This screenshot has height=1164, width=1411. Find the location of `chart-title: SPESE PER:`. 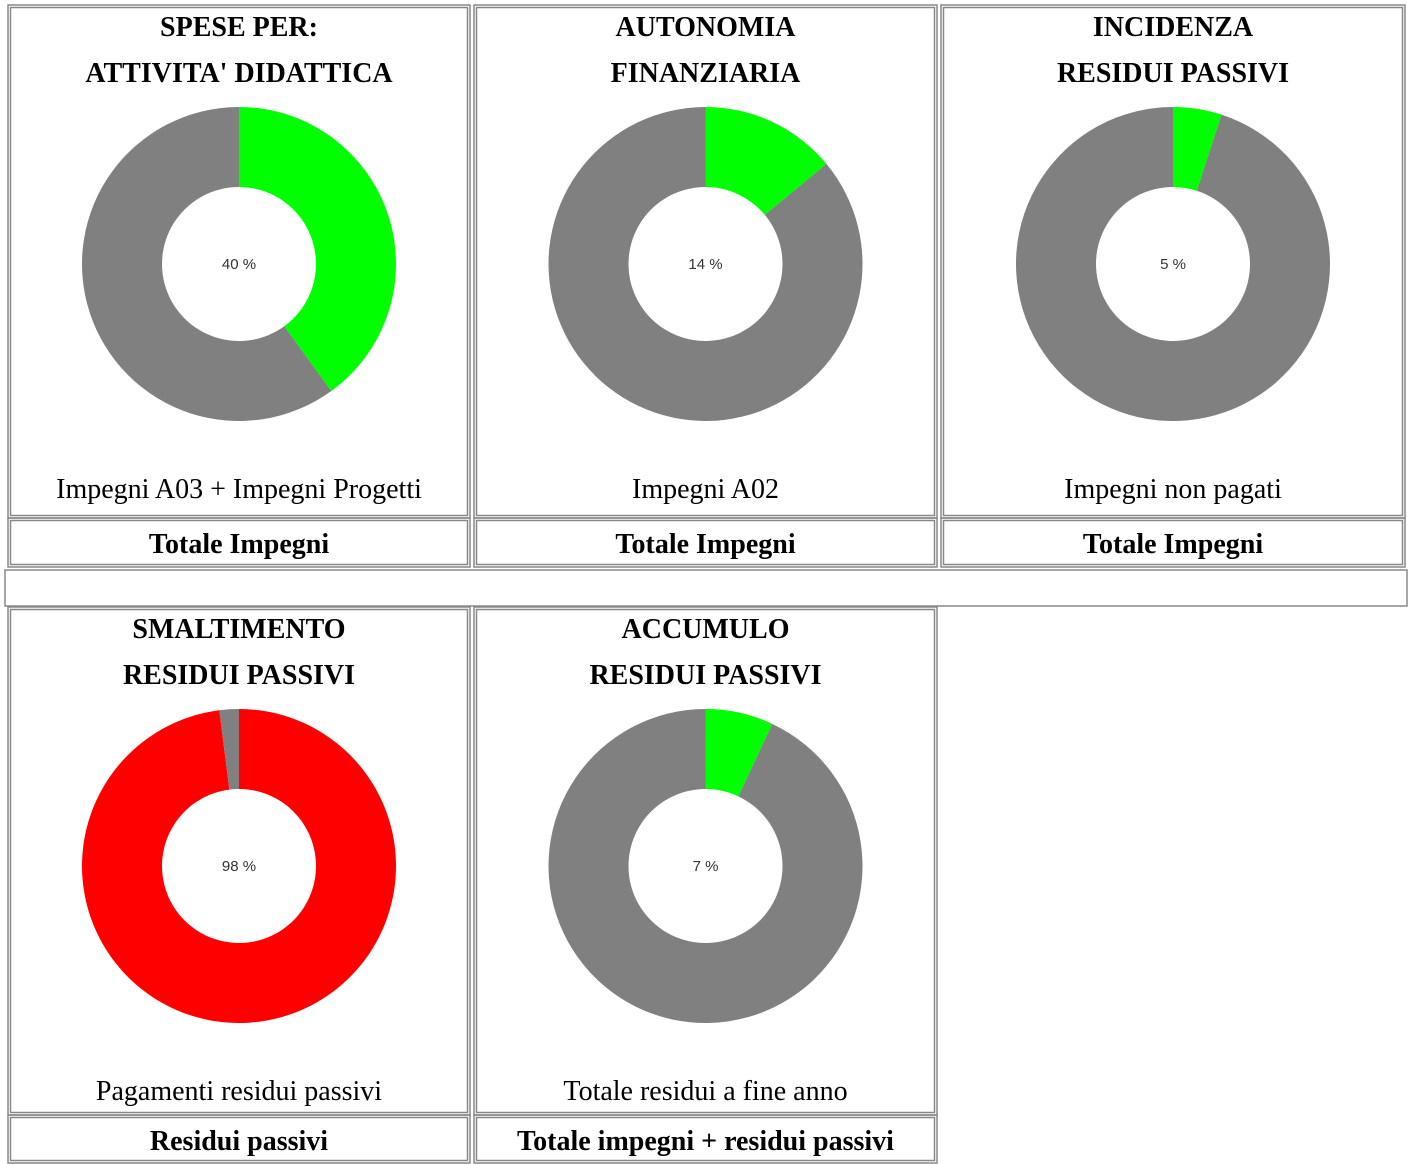

chart-title: SPESE PER: is located at coordinates (239, 27).